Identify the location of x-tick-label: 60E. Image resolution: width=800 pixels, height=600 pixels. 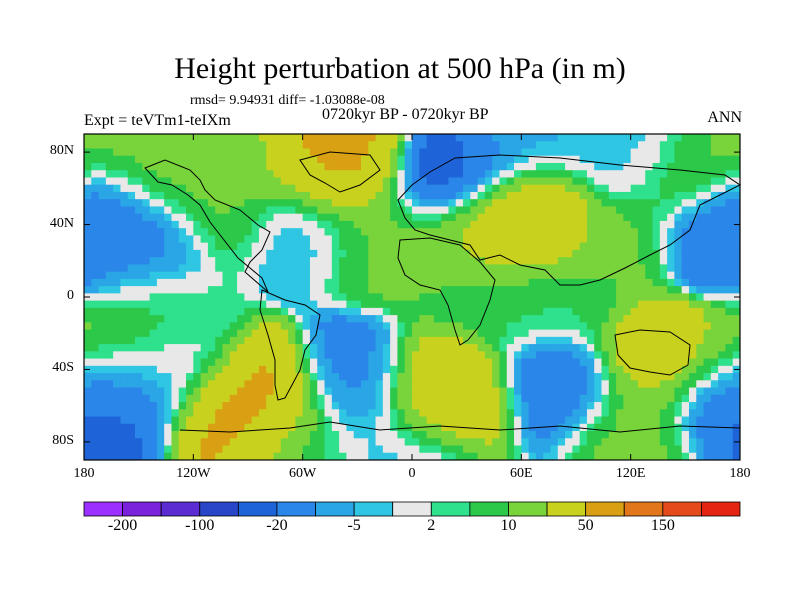
(521, 473).